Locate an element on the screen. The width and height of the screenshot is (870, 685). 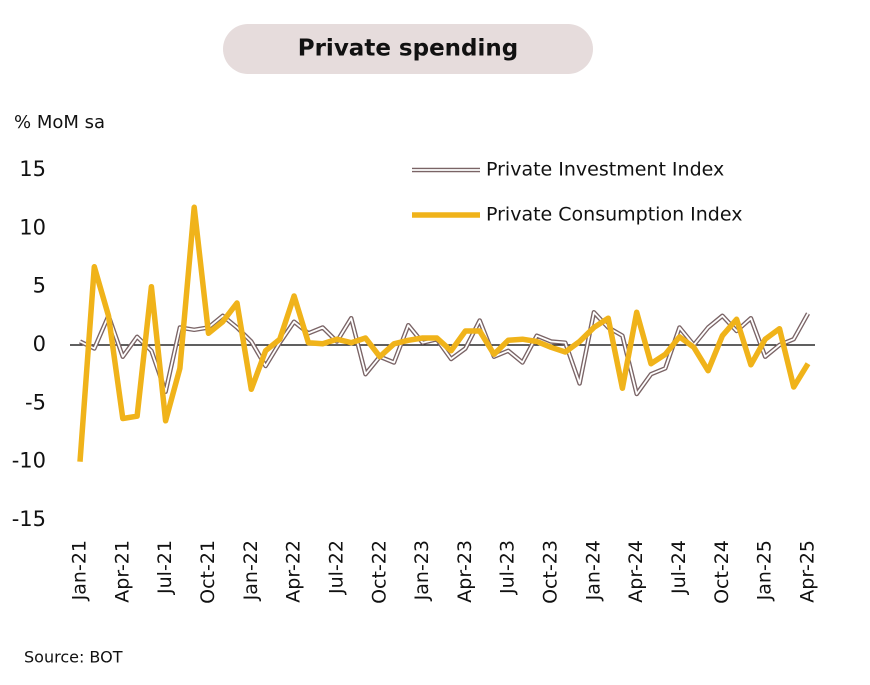
x-tick-label: Apr-24 is located at coordinates (636, 571).